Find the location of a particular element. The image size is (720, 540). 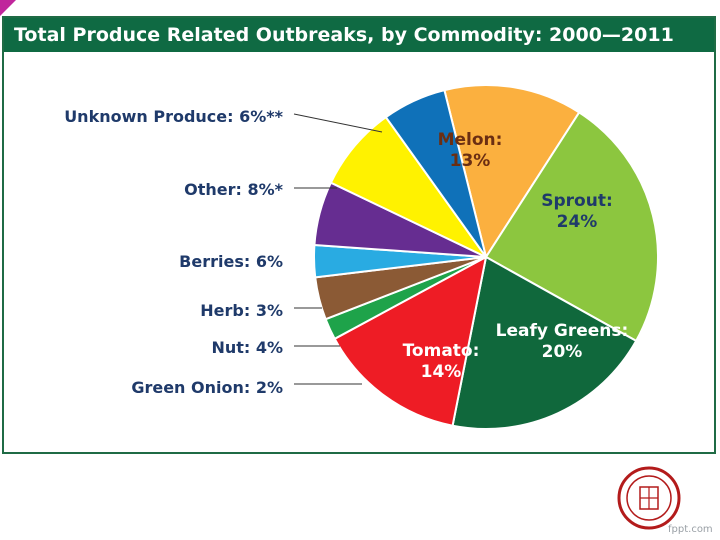

slice-label-berries: Berries: 6% is located at coordinates (231, 261).